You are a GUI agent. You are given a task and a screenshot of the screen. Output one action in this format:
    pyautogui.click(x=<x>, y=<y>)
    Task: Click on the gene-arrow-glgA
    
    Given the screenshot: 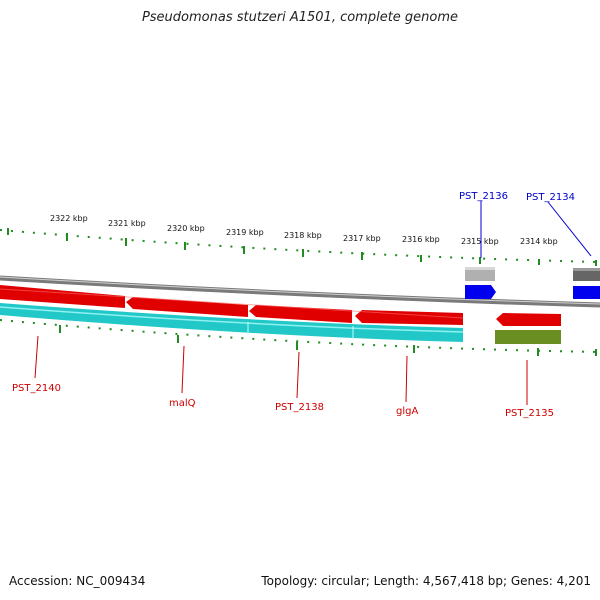 What is the action you would take?
    pyautogui.click(x=409, y=317)
    